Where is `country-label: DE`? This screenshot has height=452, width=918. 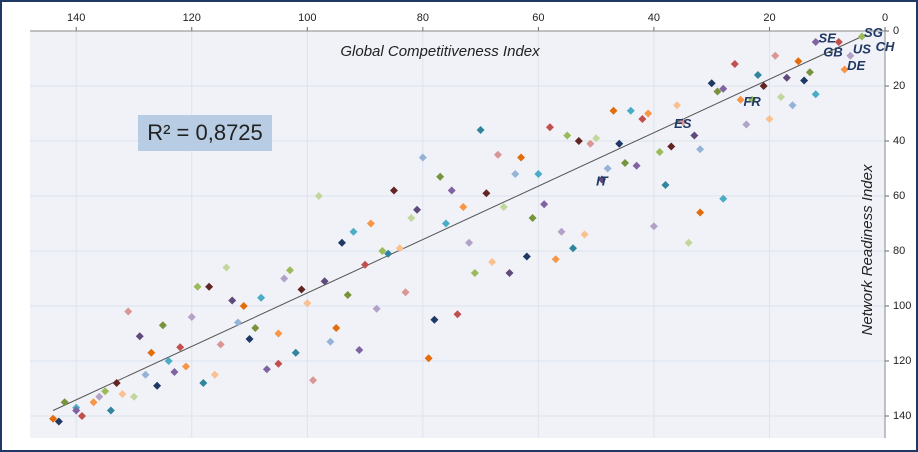
country-label: DE is located at coordinates (856, 65).